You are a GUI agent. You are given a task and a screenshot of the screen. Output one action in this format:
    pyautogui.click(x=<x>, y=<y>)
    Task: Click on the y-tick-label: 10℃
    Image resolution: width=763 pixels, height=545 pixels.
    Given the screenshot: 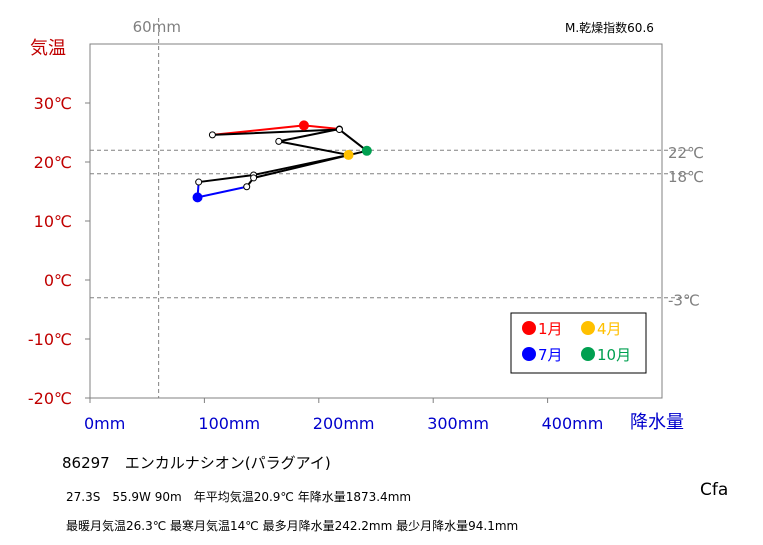 What is the action you would take?
    pyautogui.click(x=53, y=221)
    